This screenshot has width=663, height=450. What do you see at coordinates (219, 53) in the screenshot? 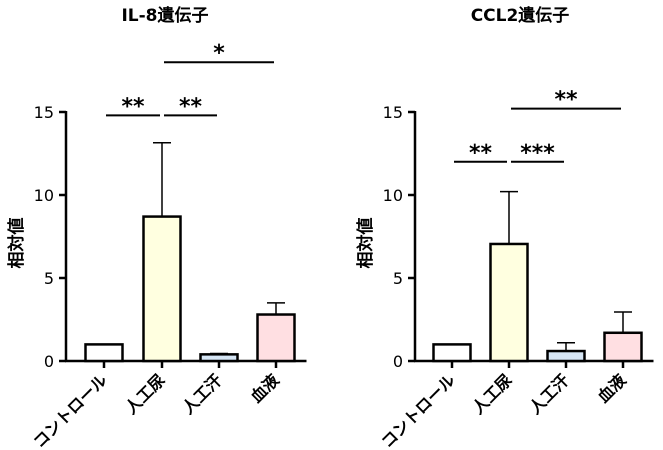
I see `significance-label: *` at bounding box center [219, 53].